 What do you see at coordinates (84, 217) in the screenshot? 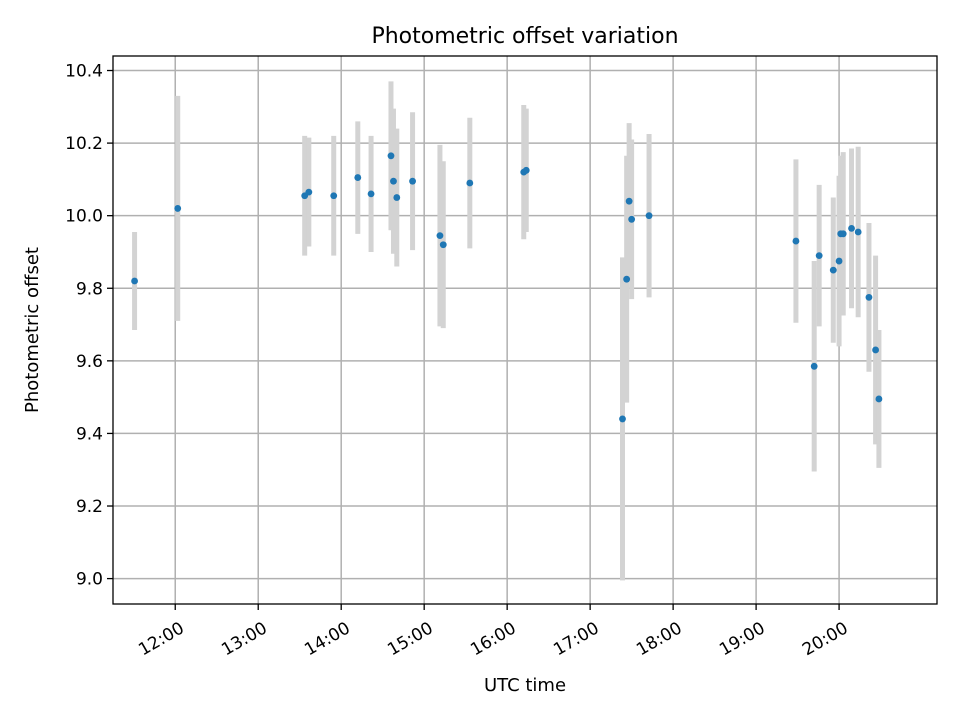
I see `y-tick-label: 10.0` at bounding box center [84, 217].